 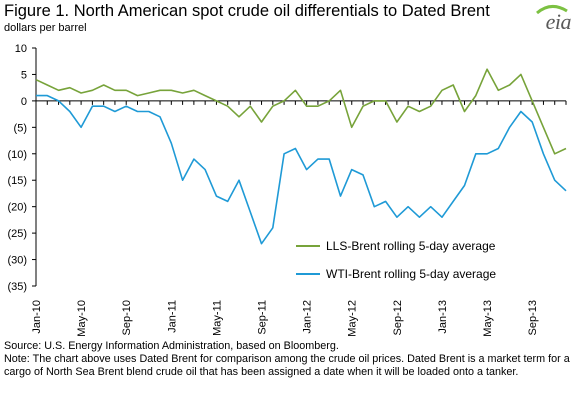 What do you see at coordinates (217, 318) in the screenshot?
I see `x-tick-label: May-11` at bounding box center [217, 318].